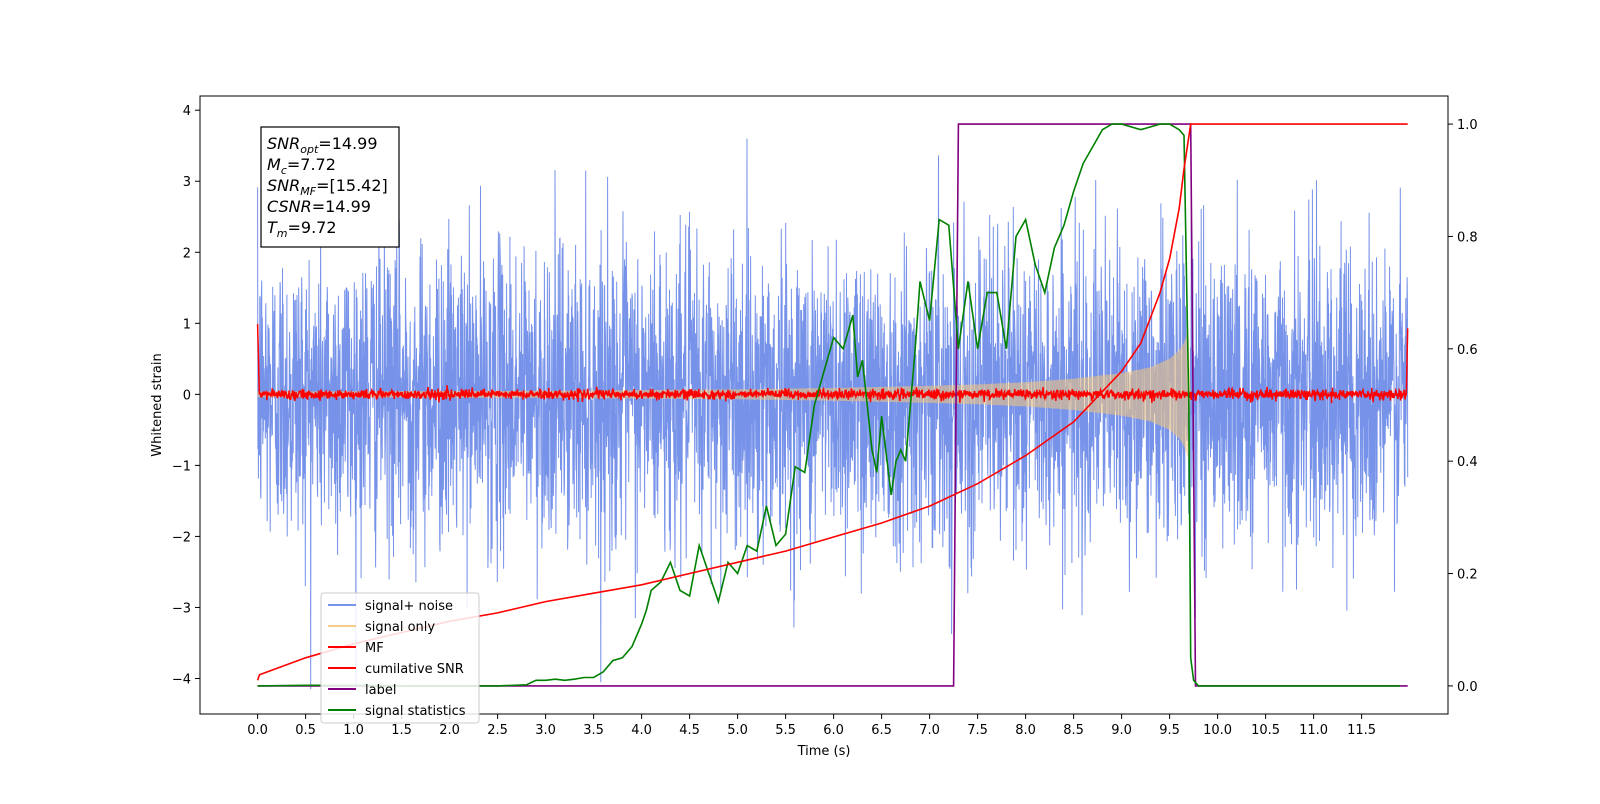 The height and width of the screenshot is (804, 1600). I want to click on y-right-tick-label: 1.0, so click(1467, 125).